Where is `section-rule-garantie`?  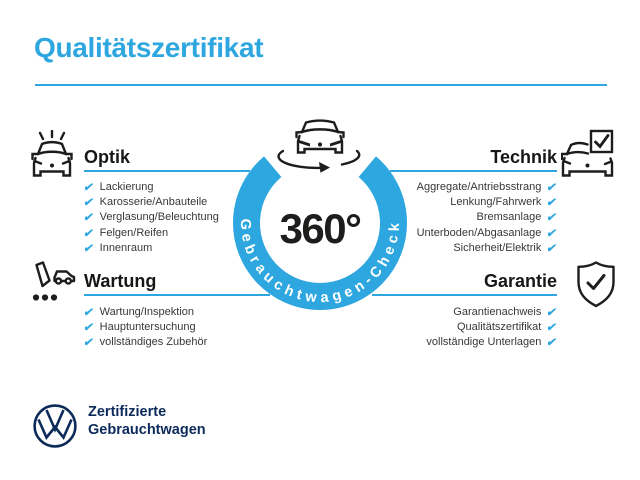 section-rule-garantie is located at coordinates (464, 295).